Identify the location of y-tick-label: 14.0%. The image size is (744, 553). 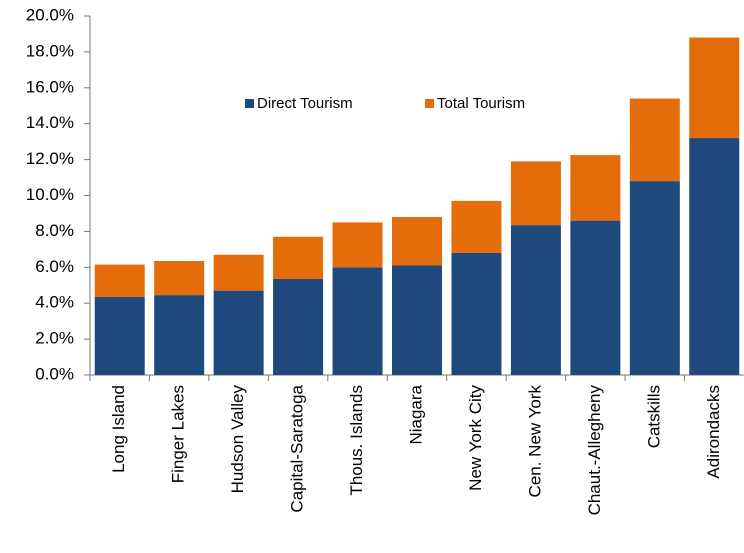
(50, 122).